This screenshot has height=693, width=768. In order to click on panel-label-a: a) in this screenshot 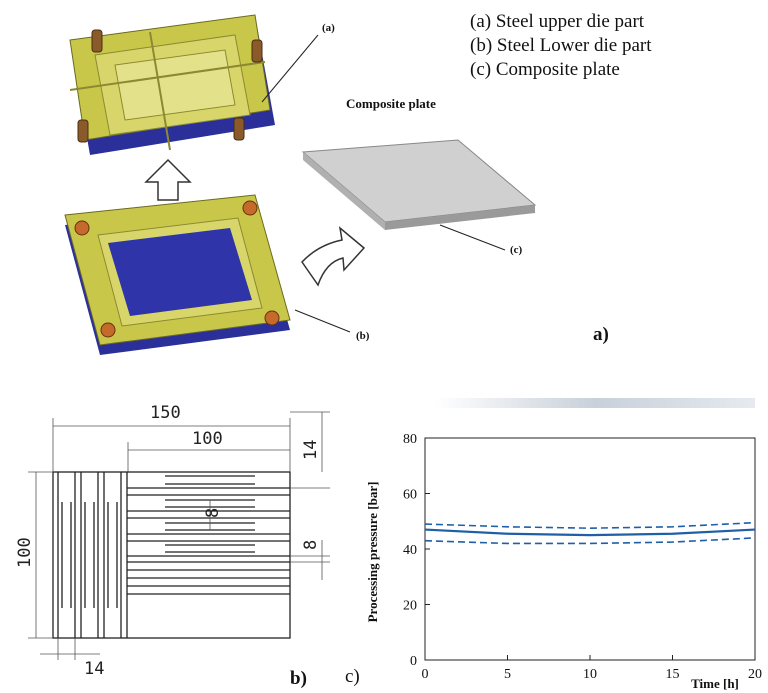, I will do `click(601, 334)`.